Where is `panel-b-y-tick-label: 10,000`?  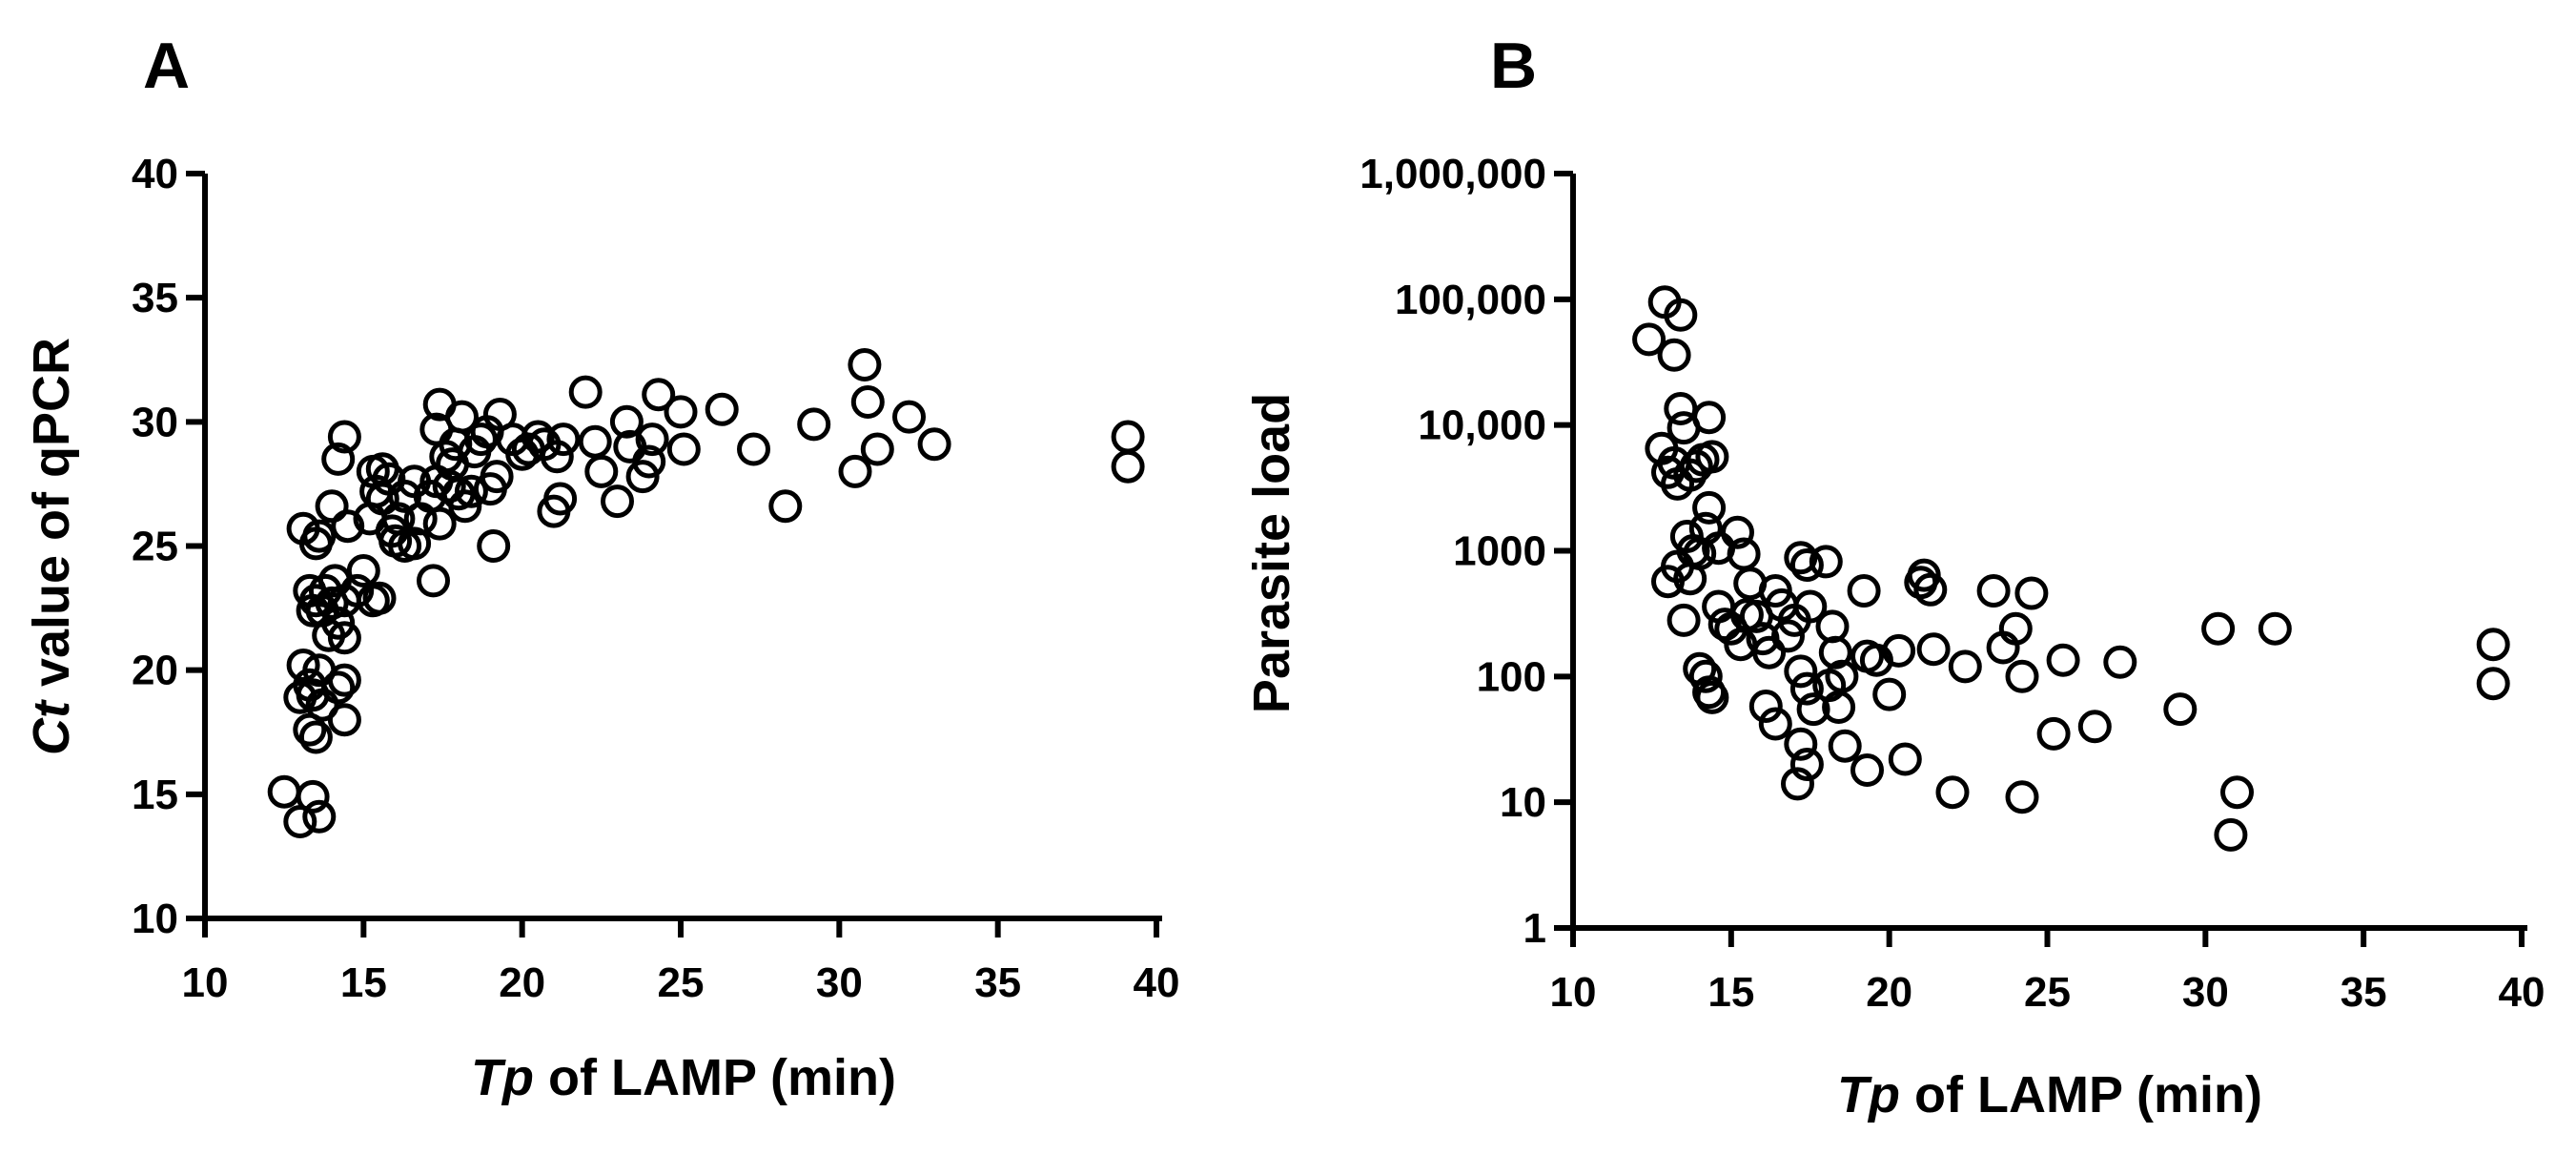 panel-b-y-tick-label: 10,000 is located at coordinates (1482, 425).